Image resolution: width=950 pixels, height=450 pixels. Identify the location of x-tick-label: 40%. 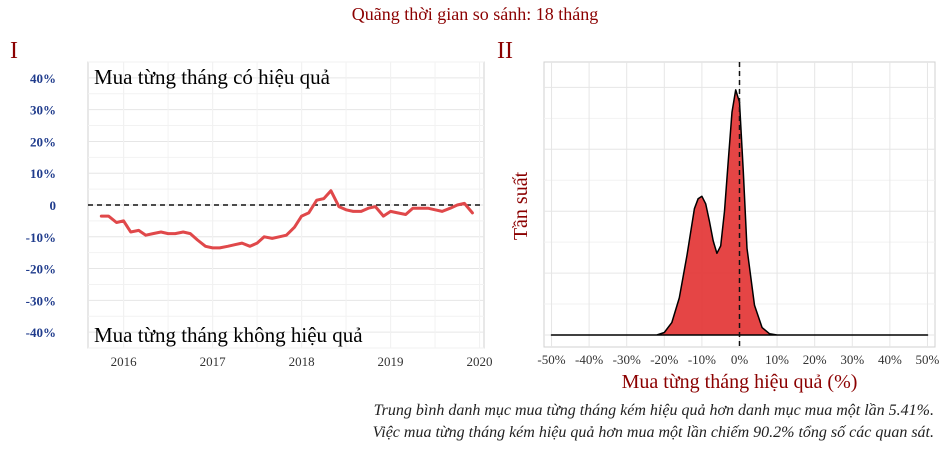
(890, 359).